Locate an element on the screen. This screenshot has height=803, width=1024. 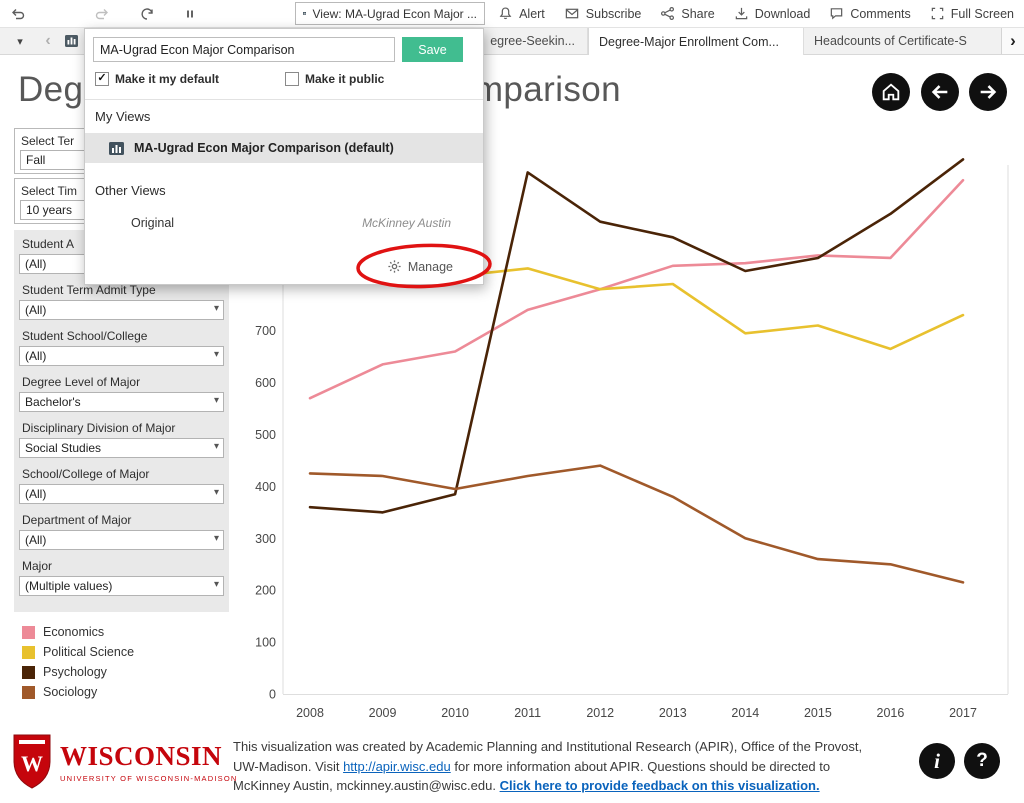
legend-item-psychology: Psychology is located at coordinates (78, 672).